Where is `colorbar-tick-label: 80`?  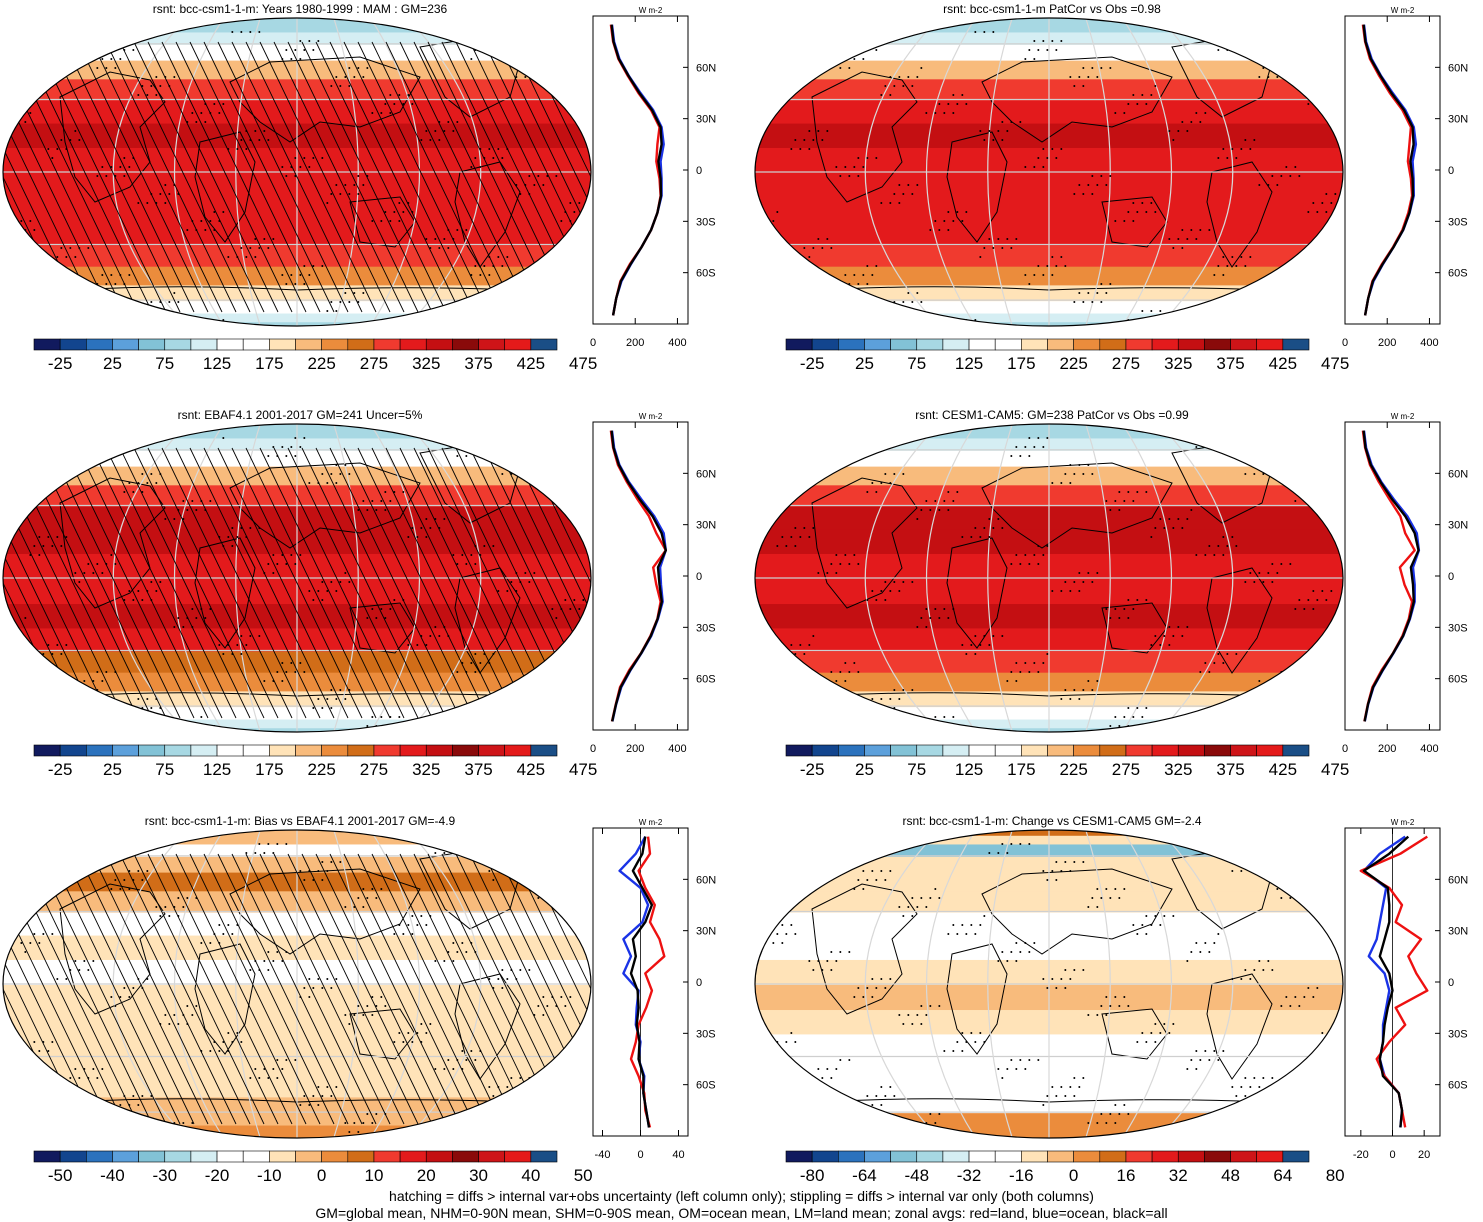
colorbar-tick-label: 80 is located at coordinates (1335, 1175).